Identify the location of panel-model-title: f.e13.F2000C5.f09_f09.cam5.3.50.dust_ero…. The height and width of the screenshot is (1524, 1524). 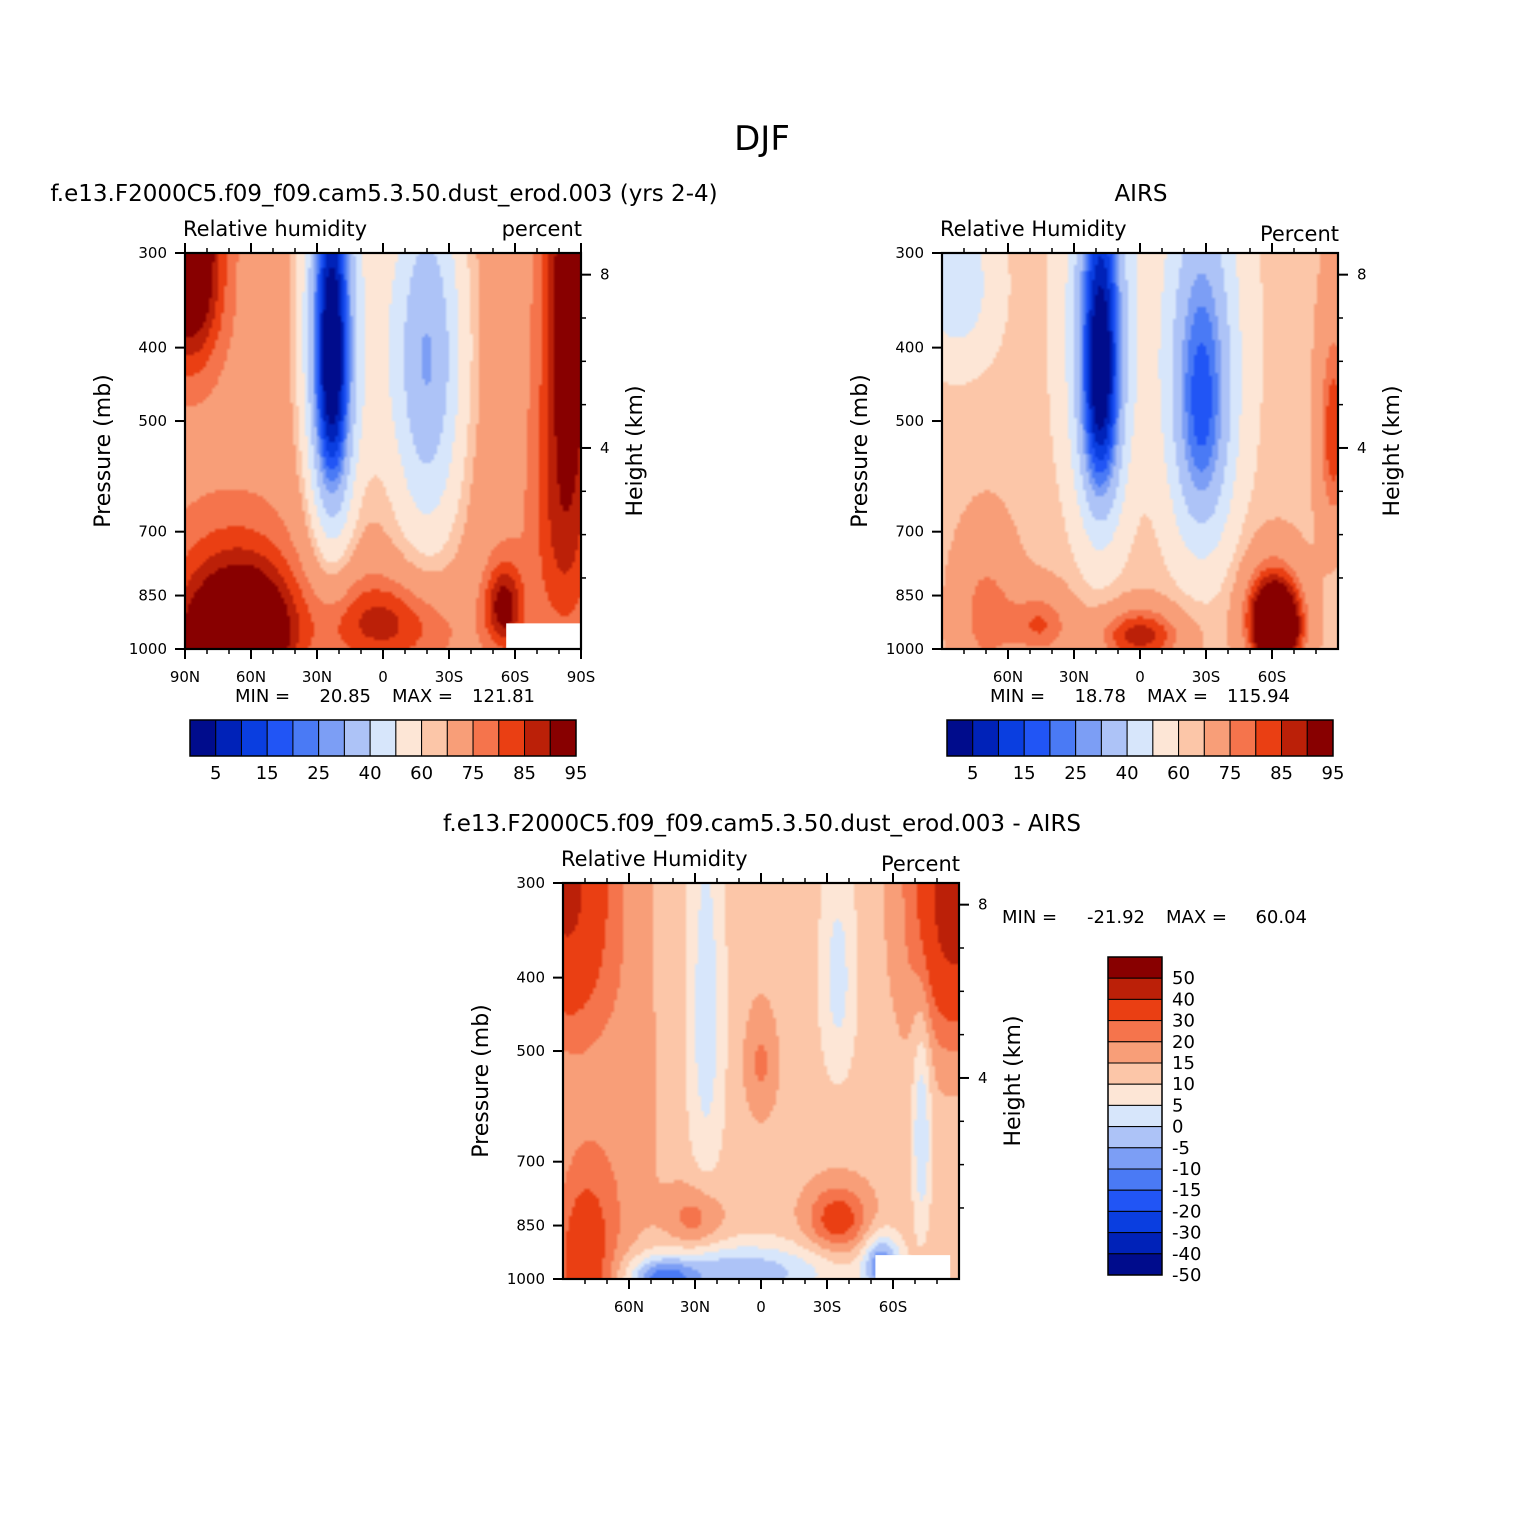
(383, 194).